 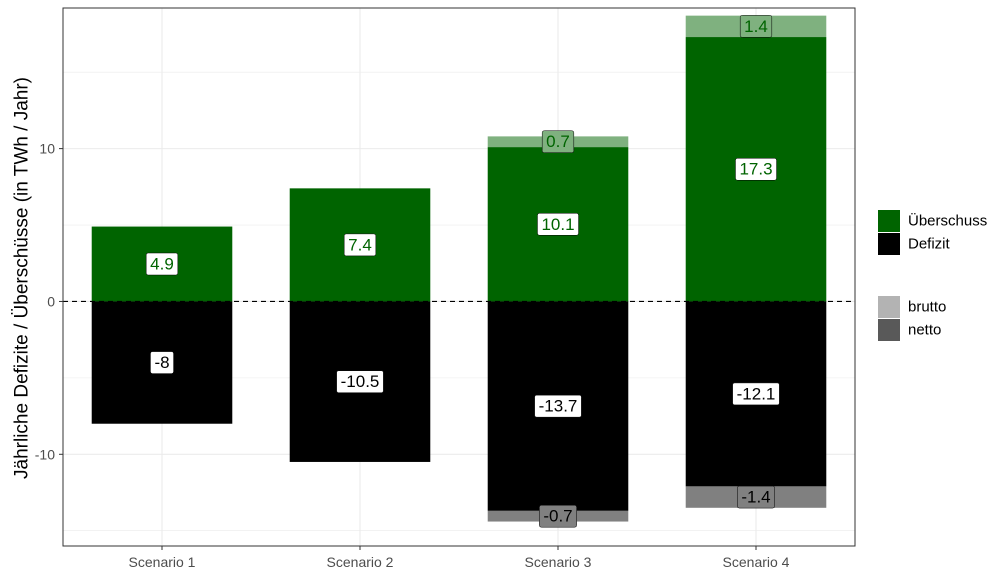 What do you see at coordinates (927, 307) in the screenshot?
I see `legend-label: brutto` at bounding box center [927, 307].